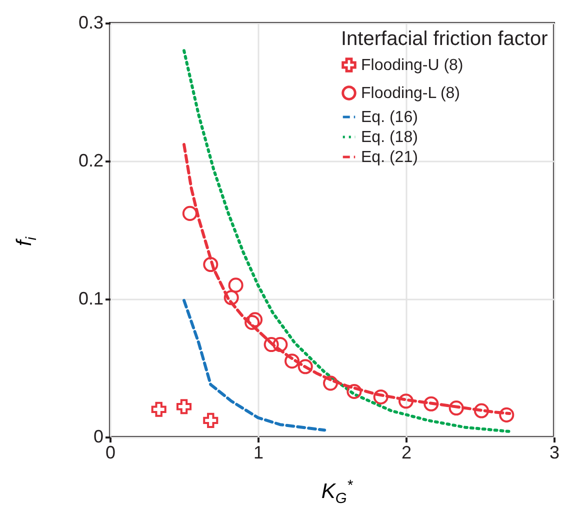  What do you see at coordinates (91, 298) in the screenshot?
I see `y-tick-label: 0.1` at bounding box center [91, 298].